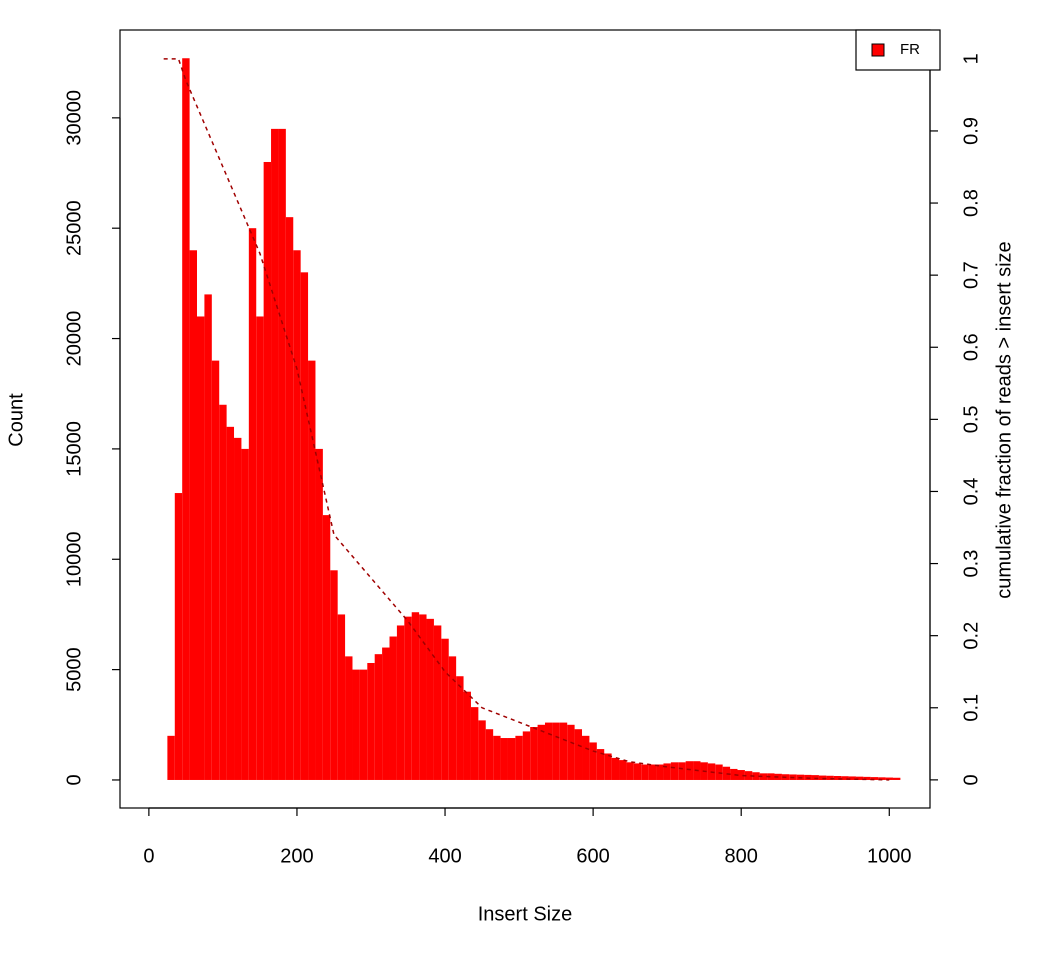 The height and width of the screenshot is (960, 1050). What do you see at coordinates (444, 856) in the screenshot?
I see `x-tick-label: 400` at bounding box center [444, 856].